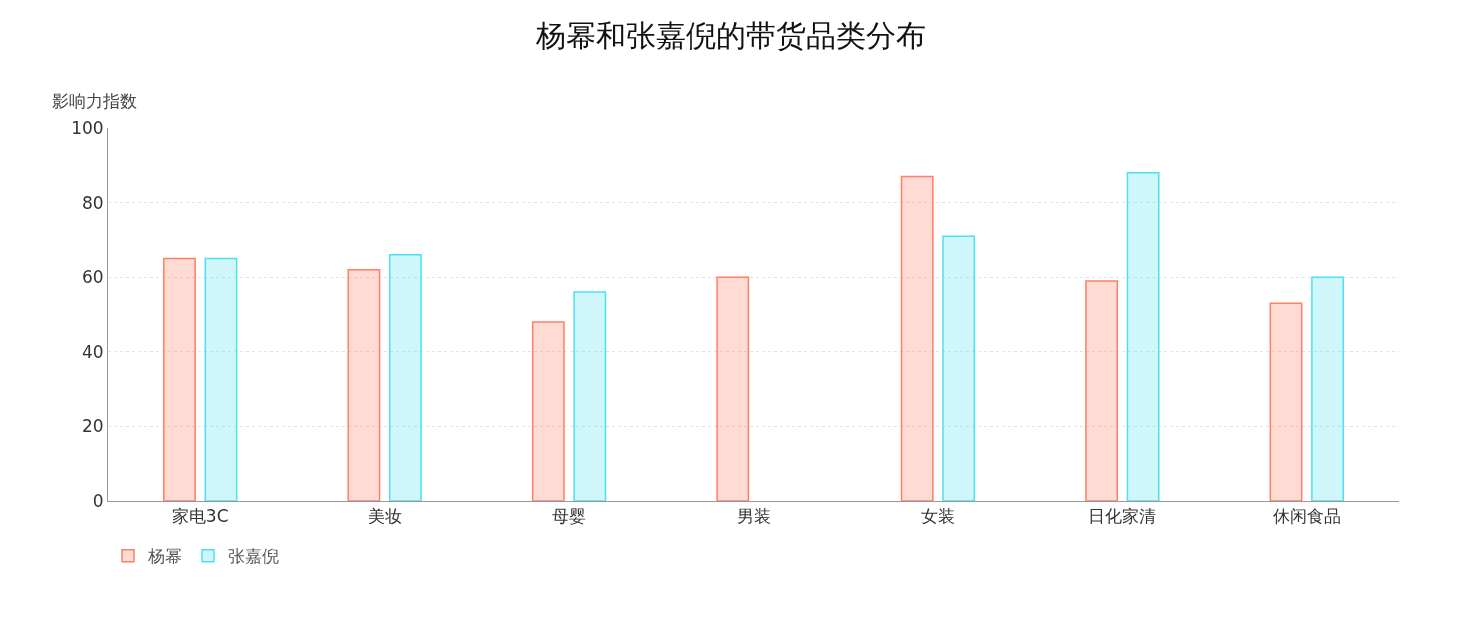 The height and width of the screenshot is (635, 1461). Describe the element at coordinates (1122, 516) in the screenshot. I see `x-tick-label: 日化家清` at that location.